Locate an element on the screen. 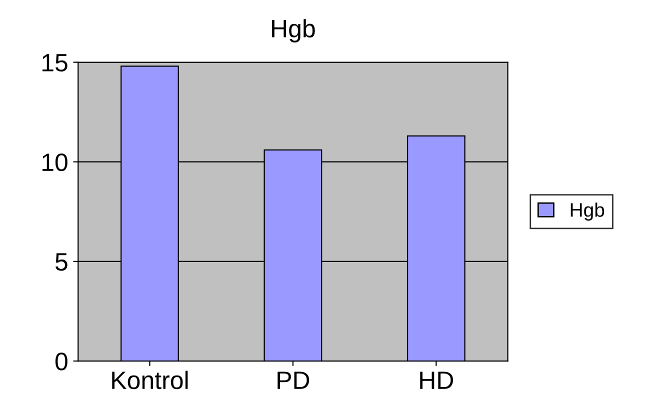  y-tick-label: 10 is located at coordinates (55, 162).